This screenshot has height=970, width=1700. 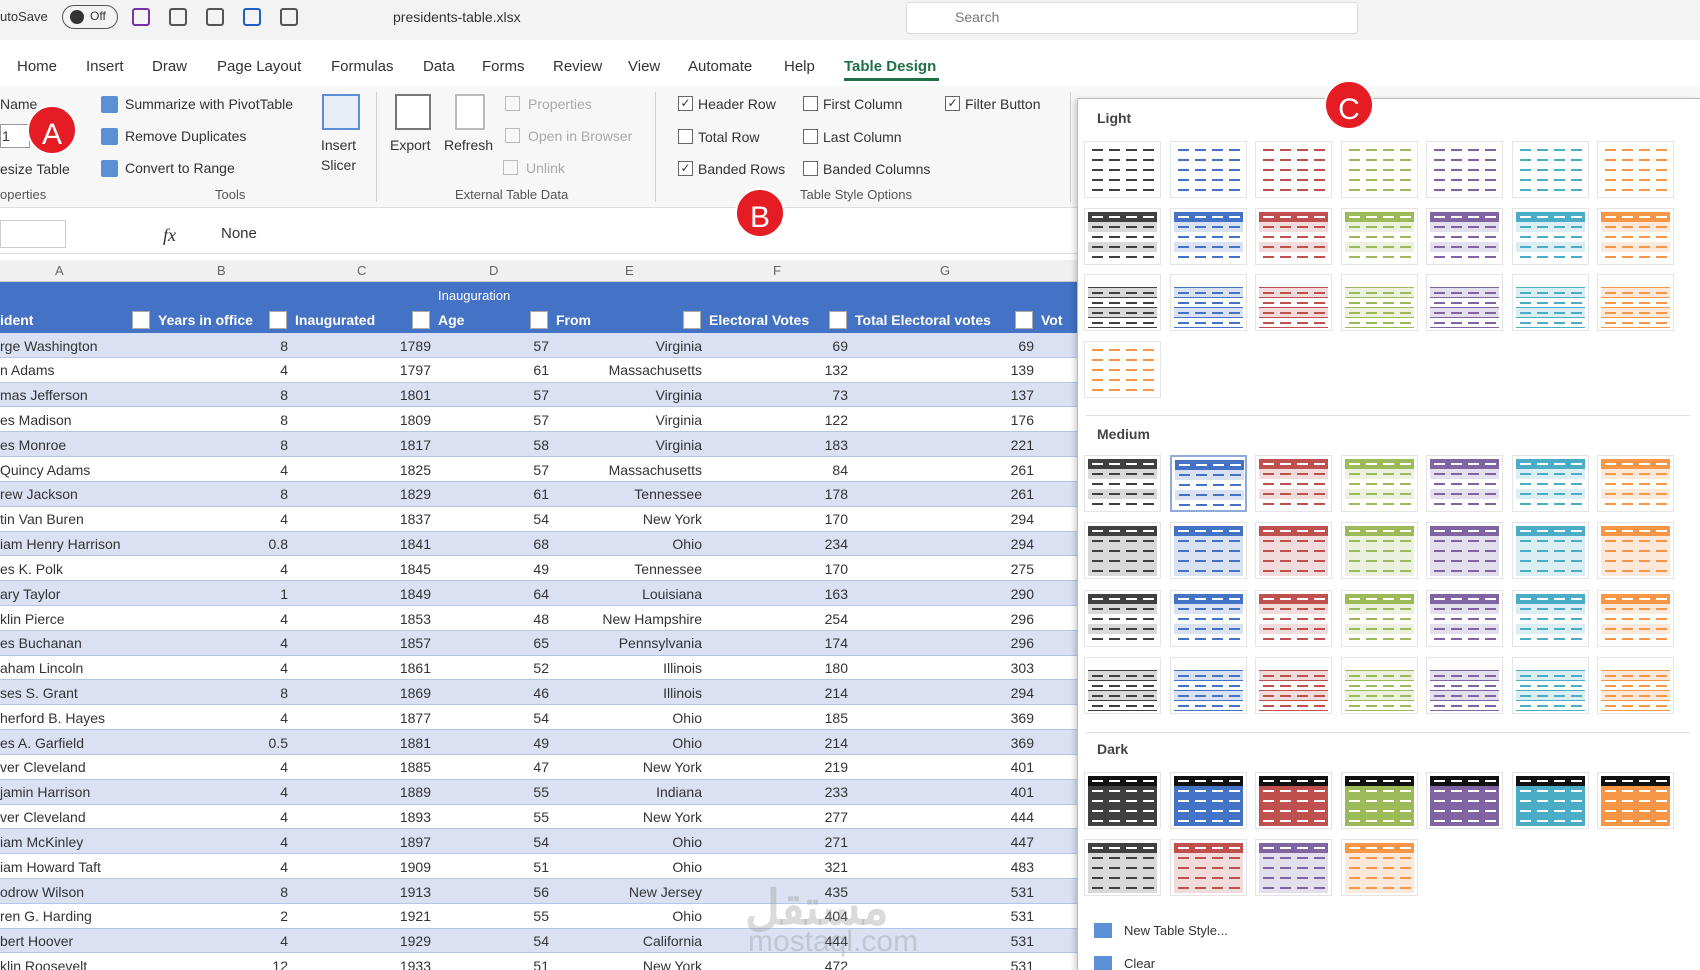 I want to click on ribbon-tab: View, so click(x=644, y=66).